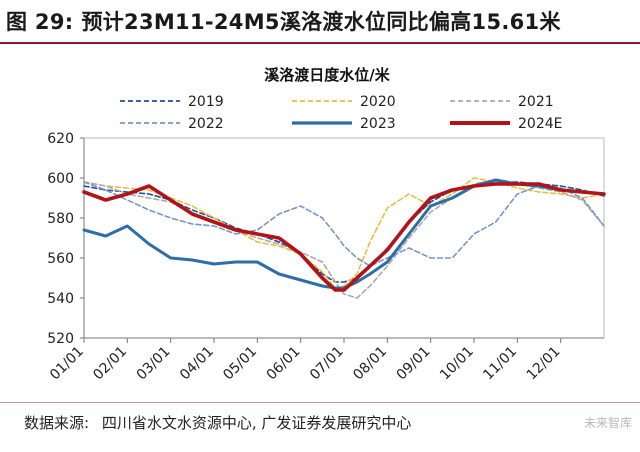 The height and width of the screenshot is (452, 640). I want to click on y-tick-label: 580, so click(60, 219).